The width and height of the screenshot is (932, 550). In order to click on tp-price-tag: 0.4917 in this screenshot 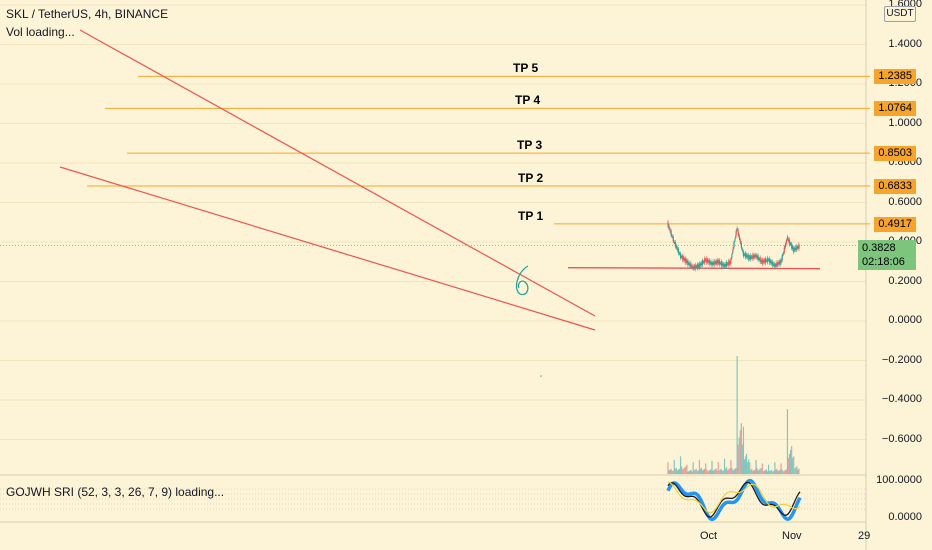, I will do `click(895, 224)`.